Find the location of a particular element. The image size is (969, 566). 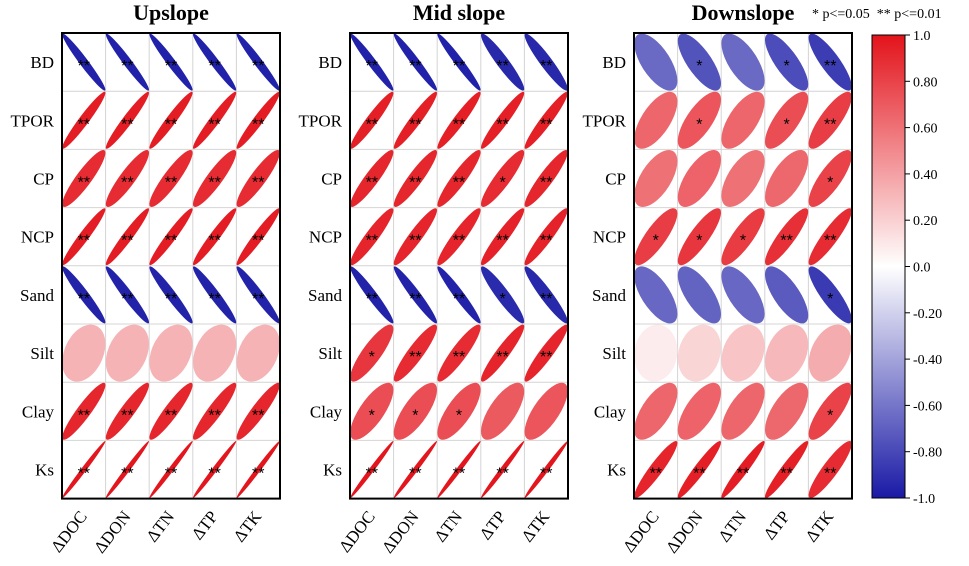

colorbar-tick-label: -1.0 is located at coordinates (924, 499).